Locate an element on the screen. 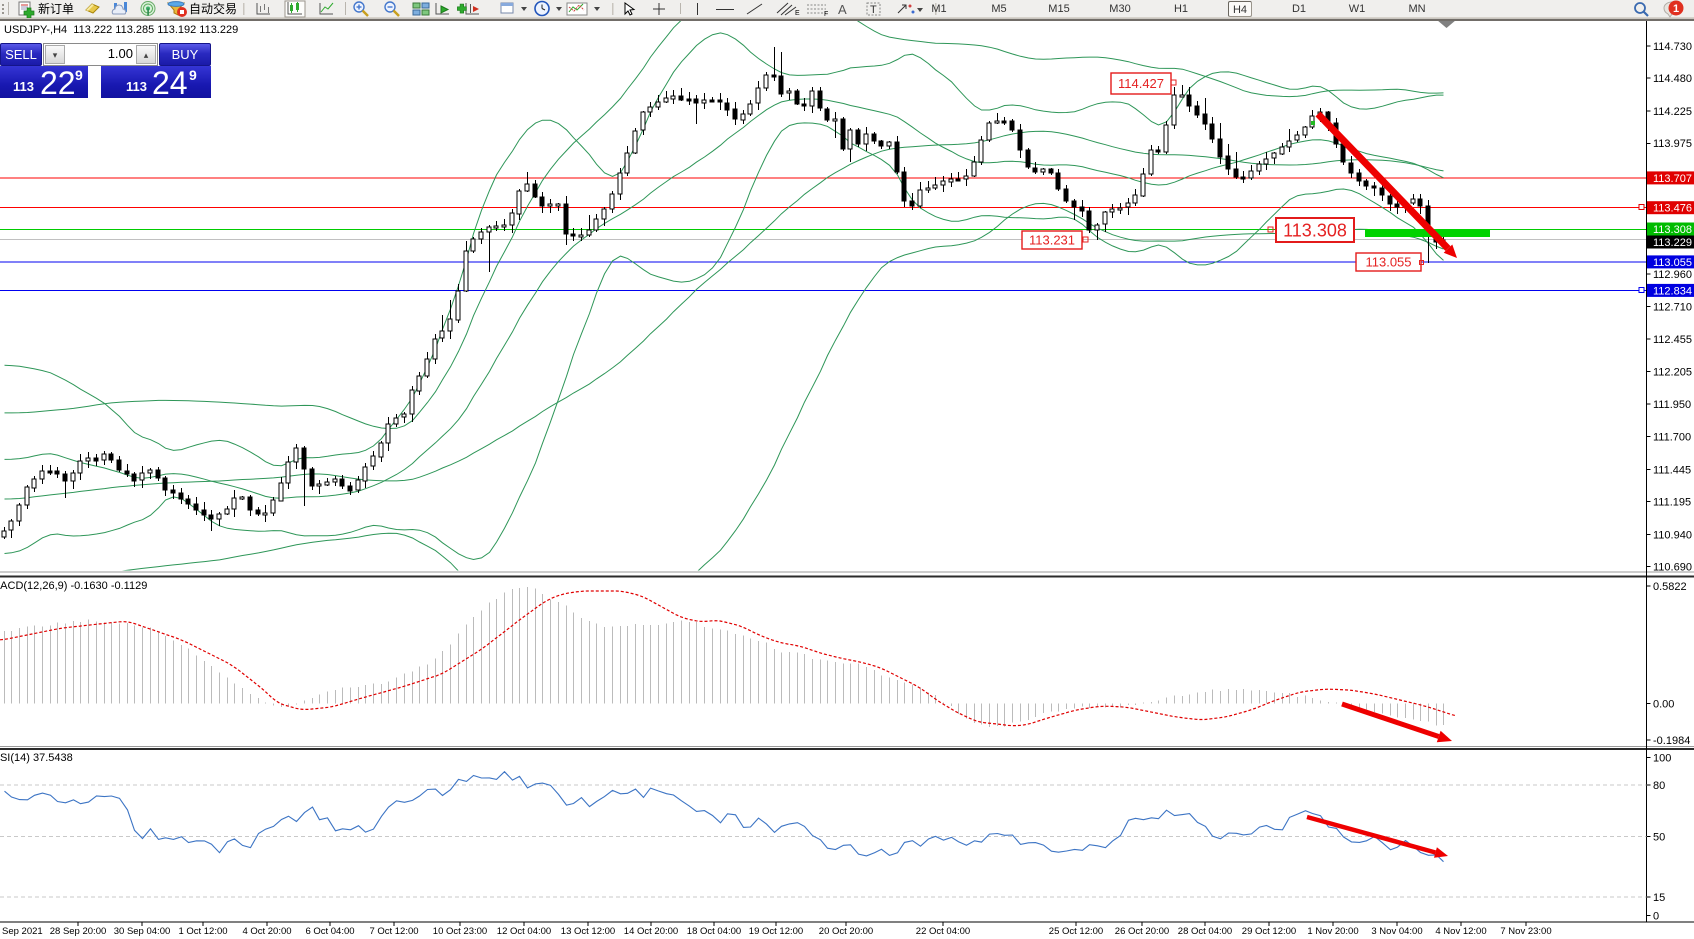 The height and width of the screenshot is (939, 1694). svg-text: 113.231 is located at coordinates (1052, 240).